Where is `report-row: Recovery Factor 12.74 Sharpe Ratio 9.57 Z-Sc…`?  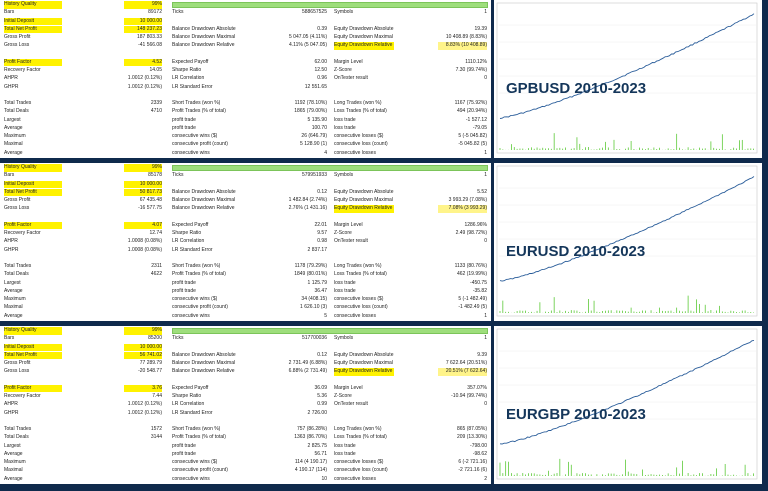
report-row: Recovery Factor 12.74 Sharpe Ratio 9.57 Z-Sc… is located at coordinates (245, 234).